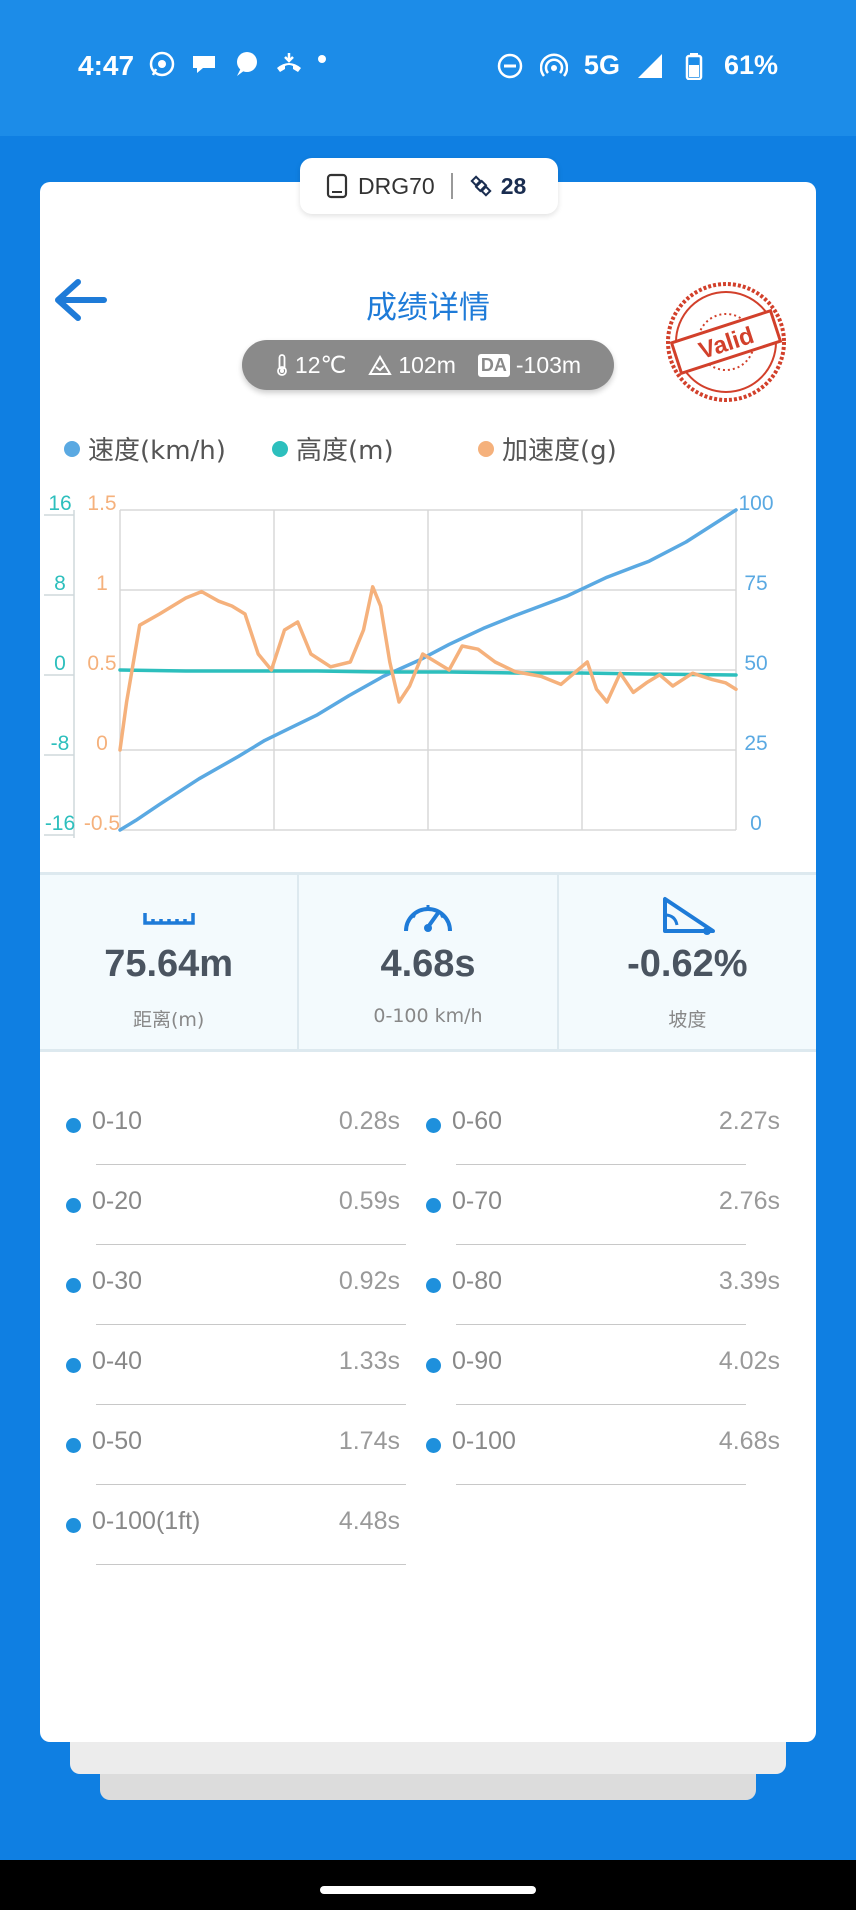 The height and width of the screenshot is (1910, 856). I want to click on legend-speed-dot, so click(72, 448).